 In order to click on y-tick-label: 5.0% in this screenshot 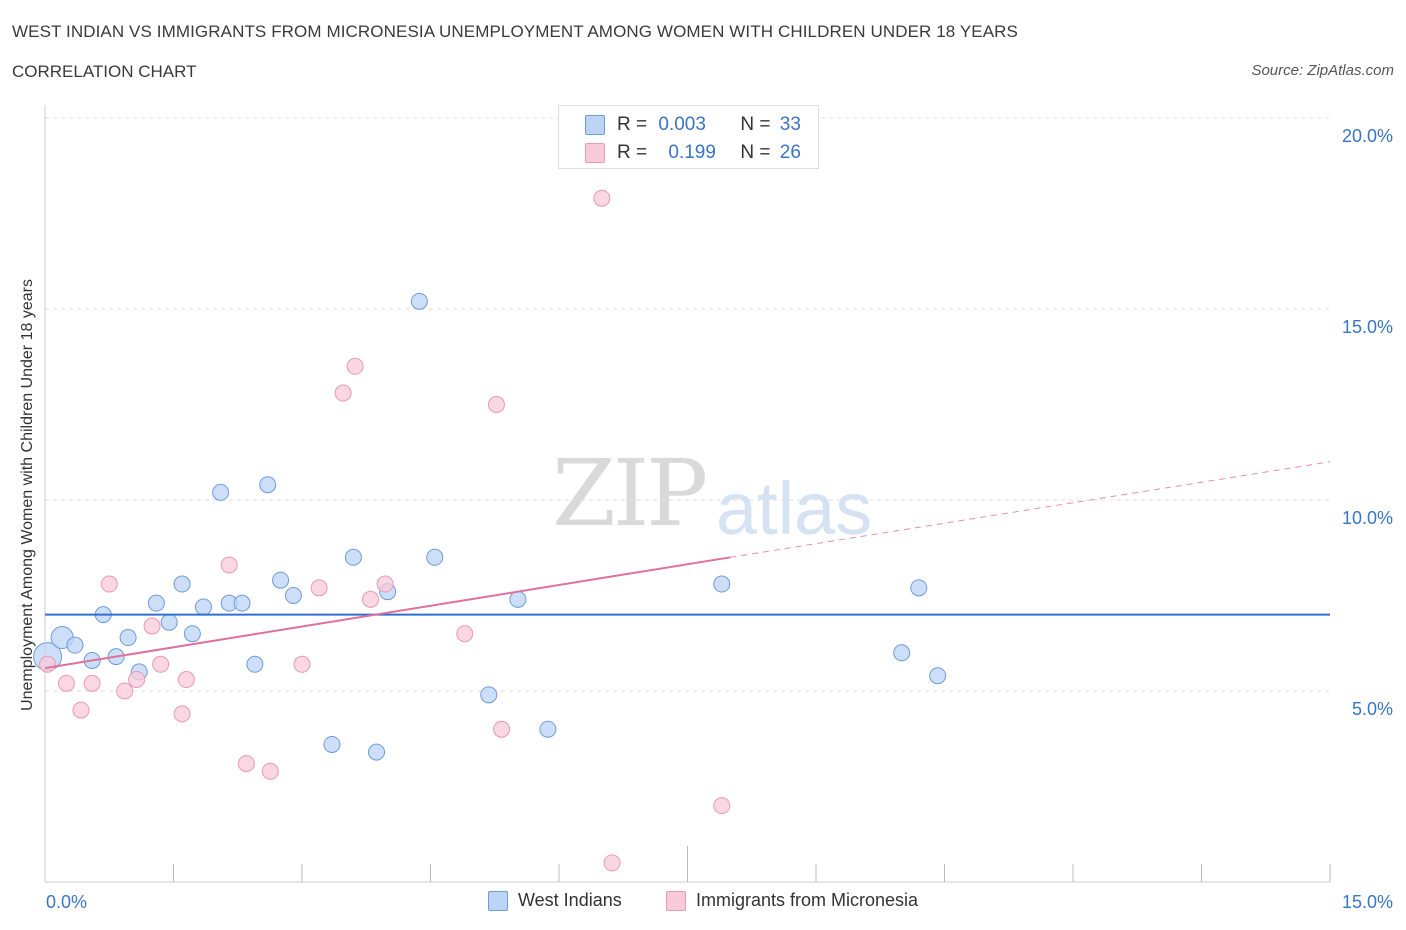, I will do `click(1372, 709)`.